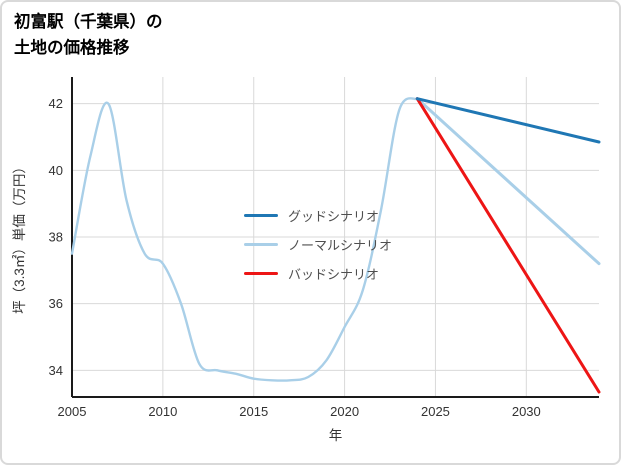 Image resolution: width=621 pixels, height=465 pixels. What do you see at coordinates (72, 411) in the screenshot?
I see `svg-text: 2005` at bounding box center [72, 411].